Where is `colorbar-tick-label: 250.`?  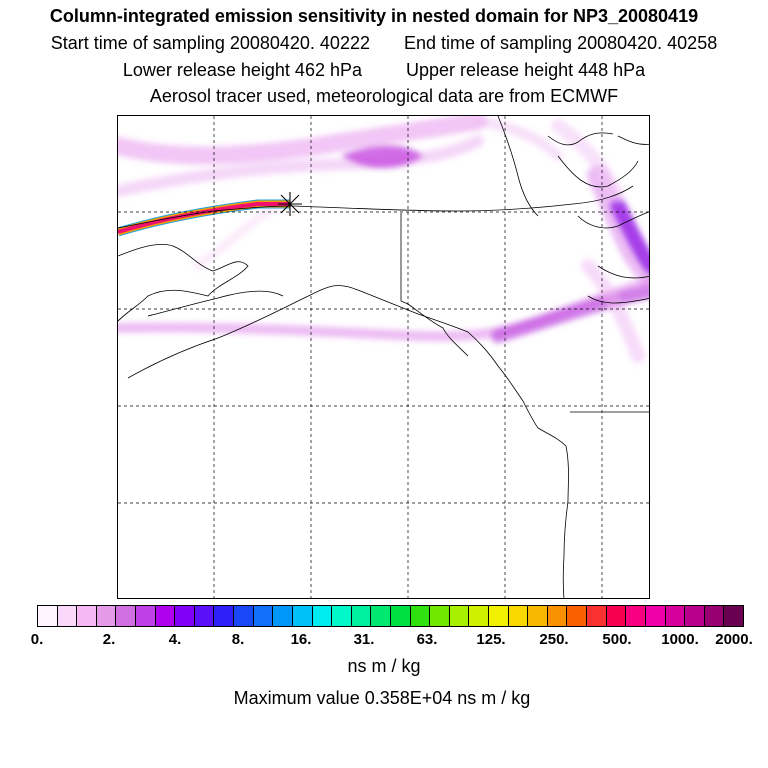
colorbar-tick-label: 250. is located at coordinates (554, 639).